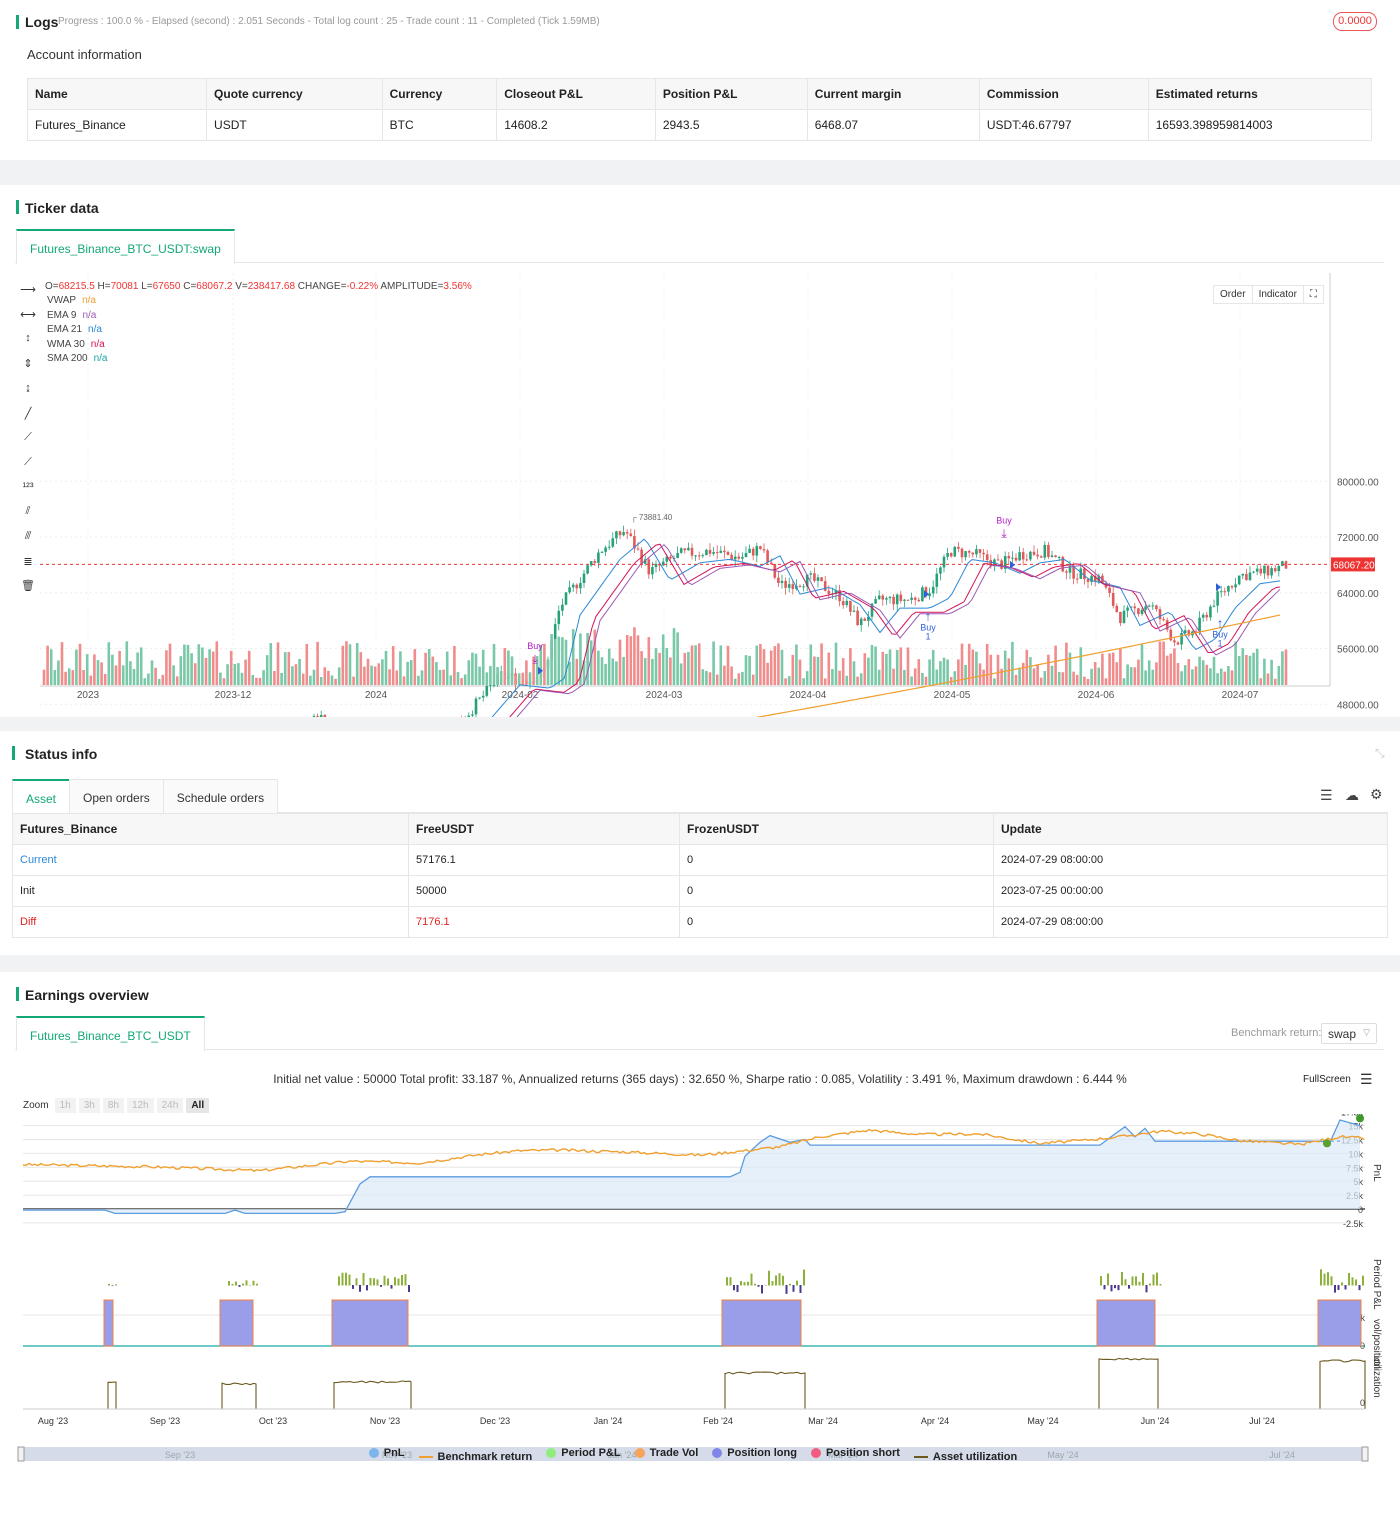 This screenshot has height=1514, width=1400. I want to click on vertical-line-icon: ↕, so click(28, 338).